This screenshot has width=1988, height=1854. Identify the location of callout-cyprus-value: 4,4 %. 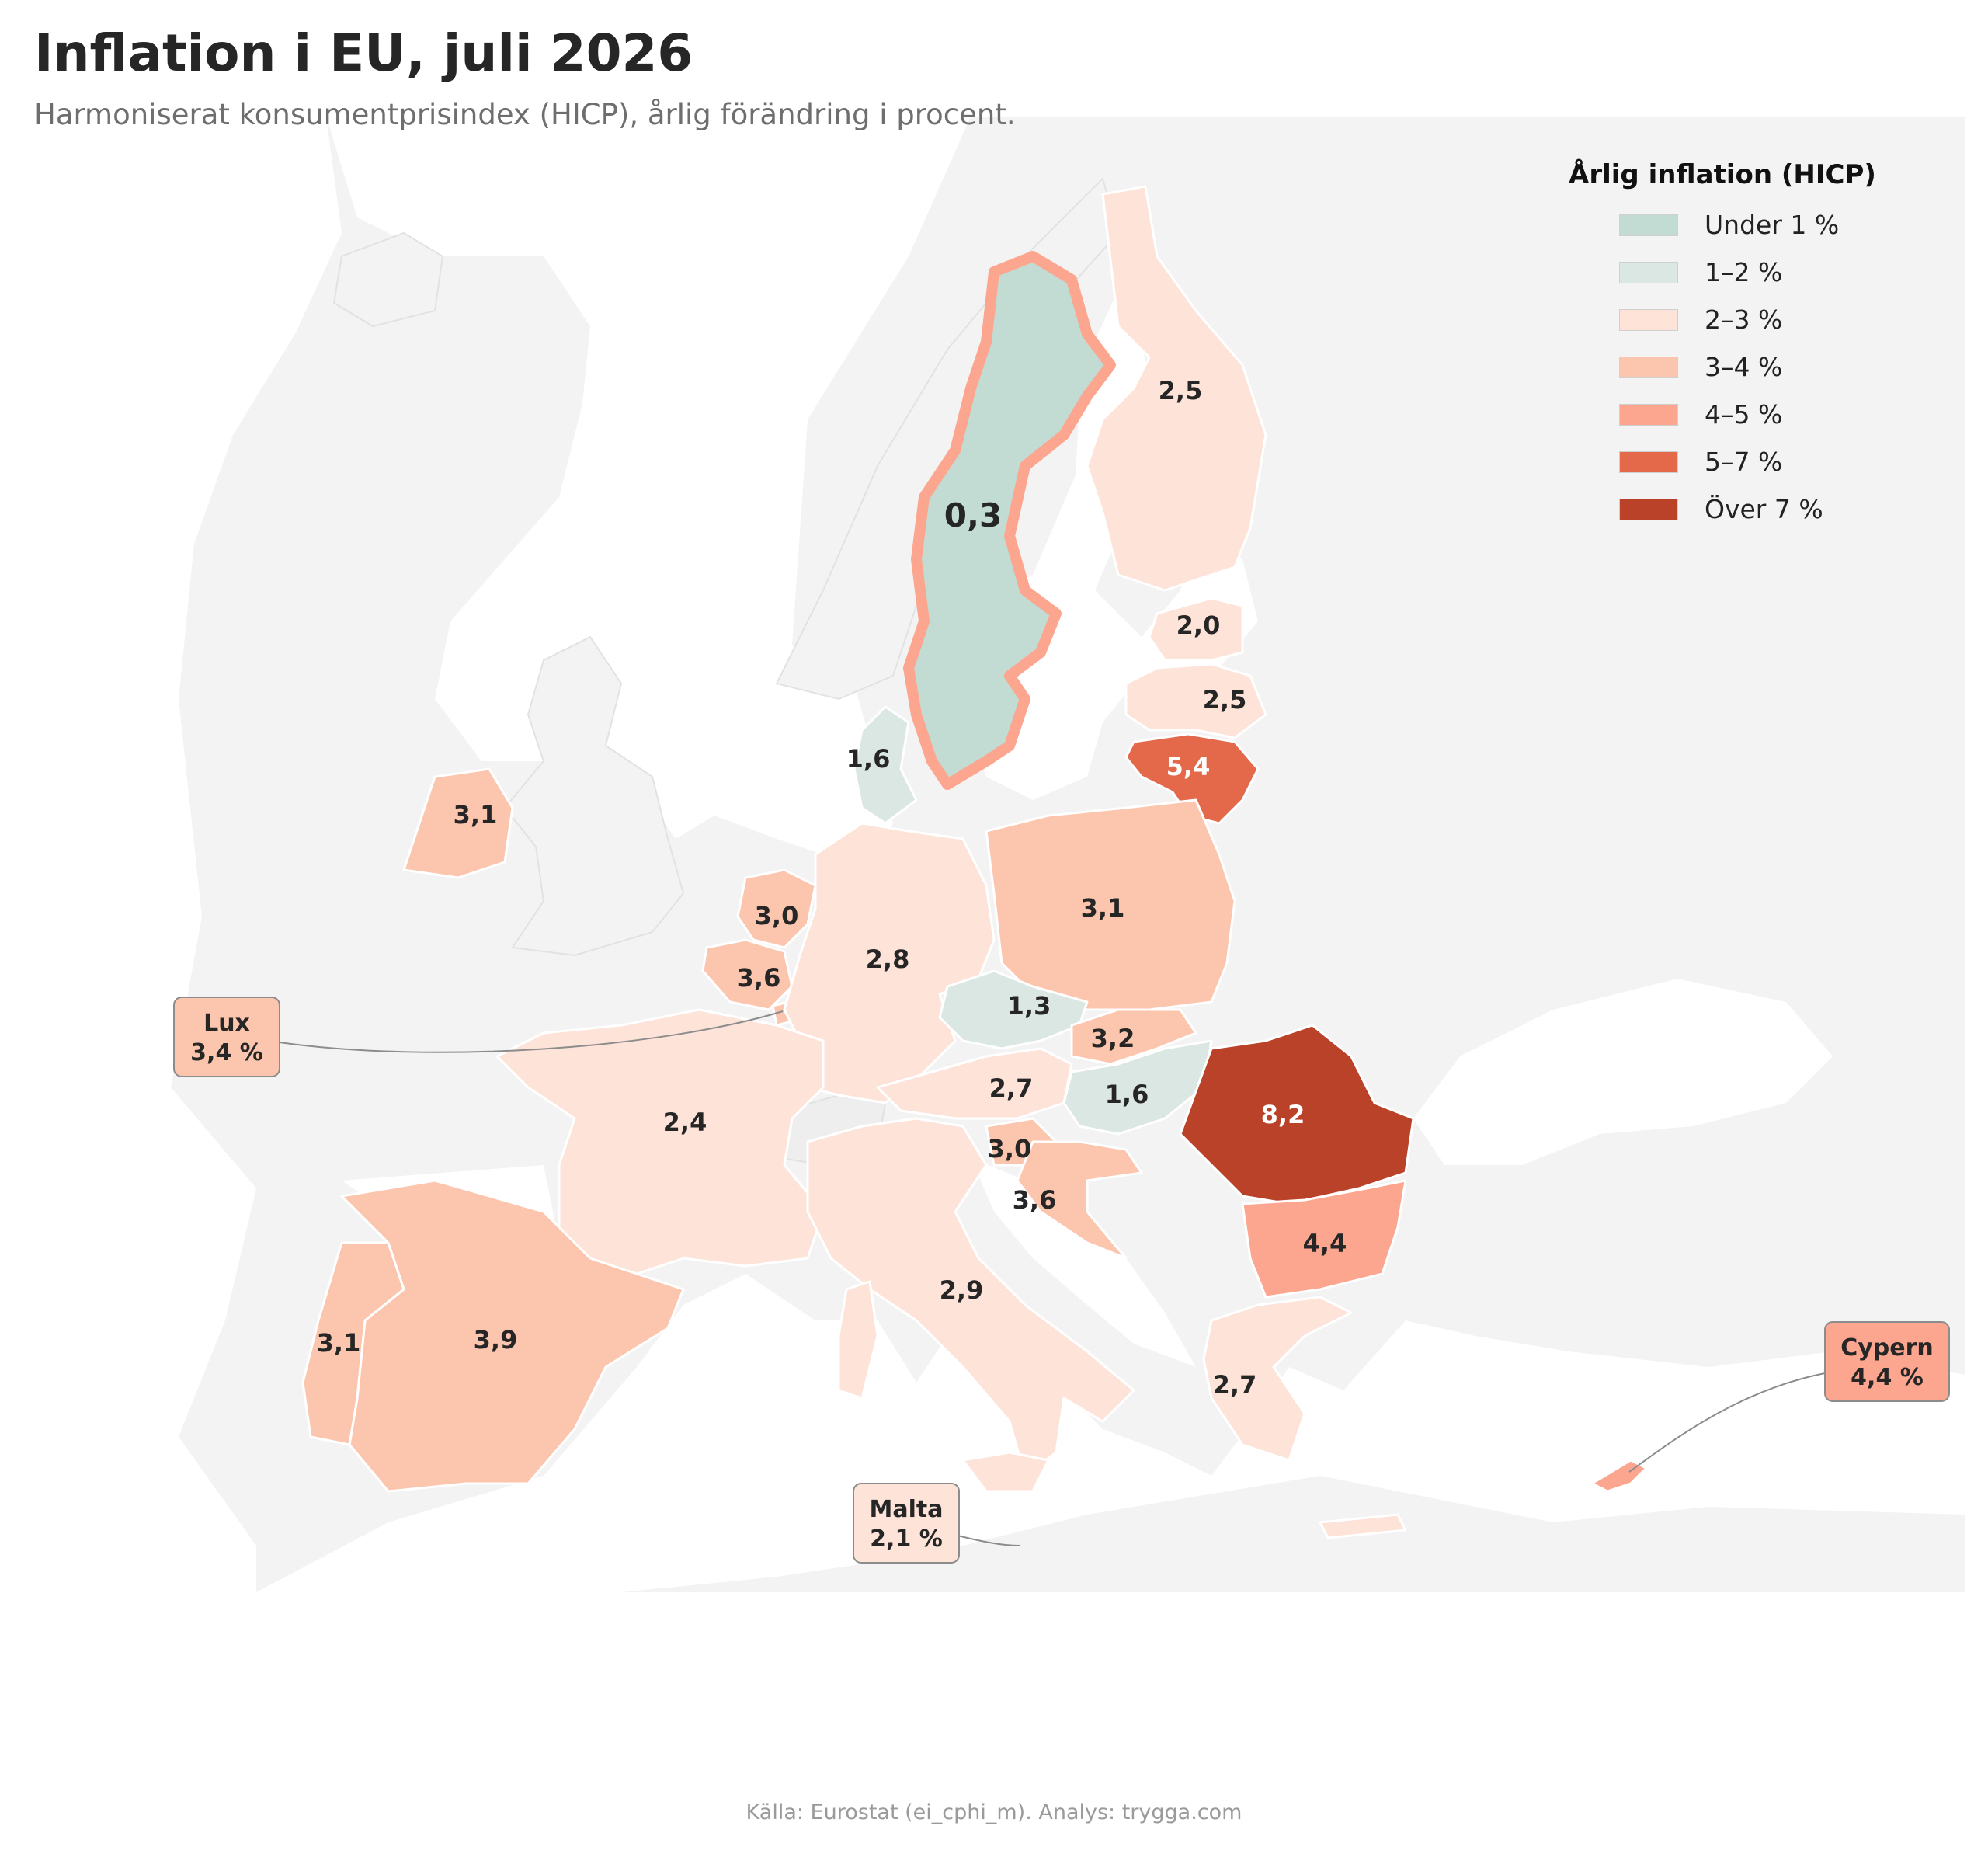
(1888, 1377).